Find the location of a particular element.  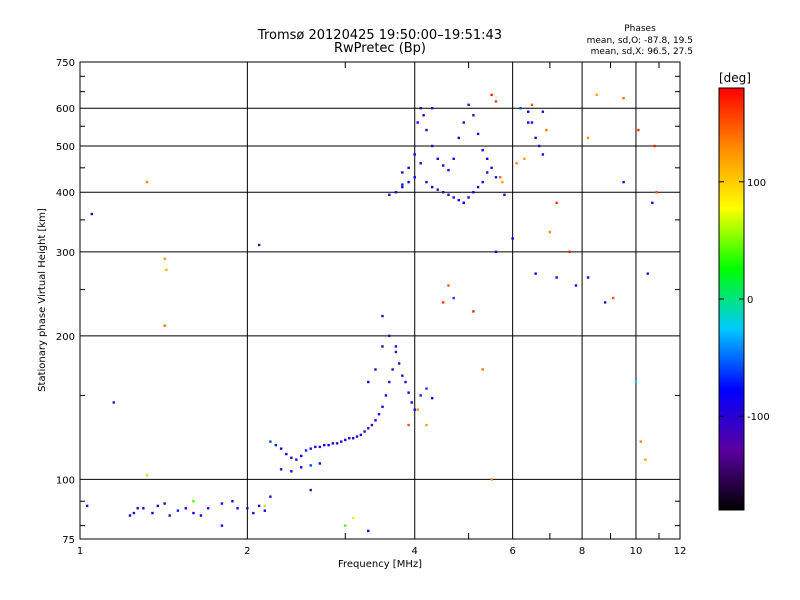

chart-subtitle: RwPretec (Bp) is located at coordinates (380, 48).